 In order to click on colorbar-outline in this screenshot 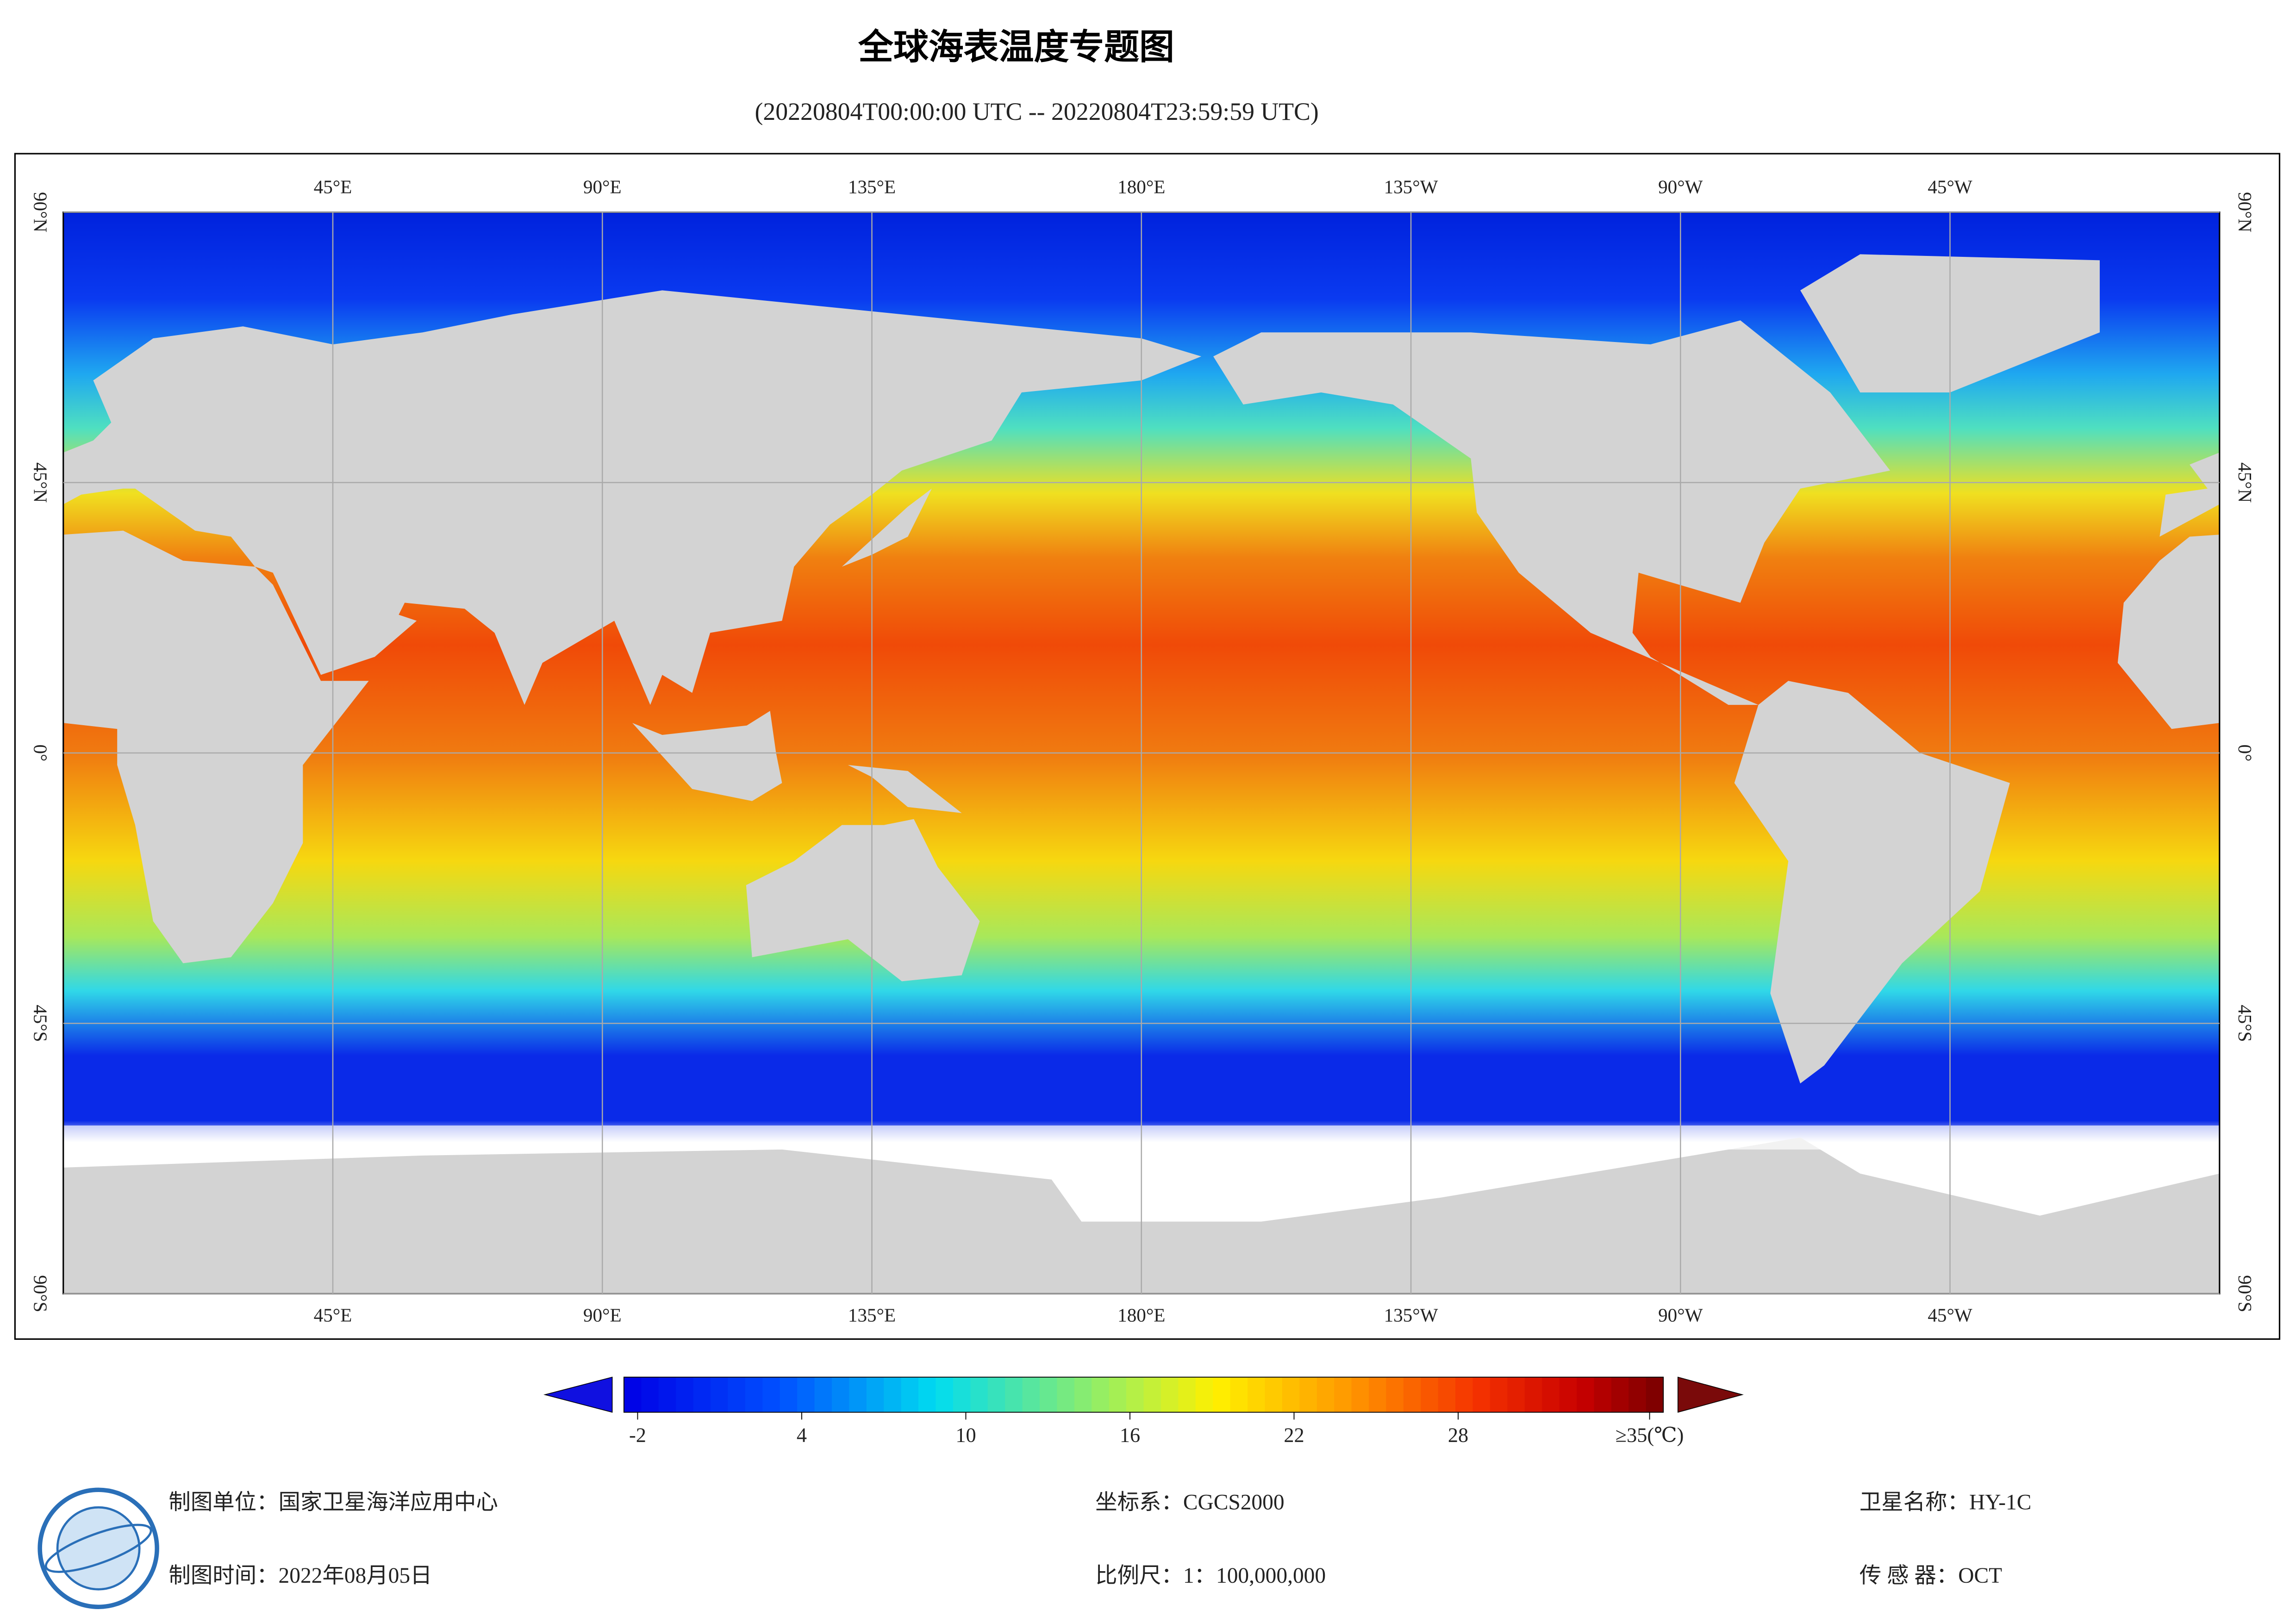, I will do `click(1143, 1394)`.